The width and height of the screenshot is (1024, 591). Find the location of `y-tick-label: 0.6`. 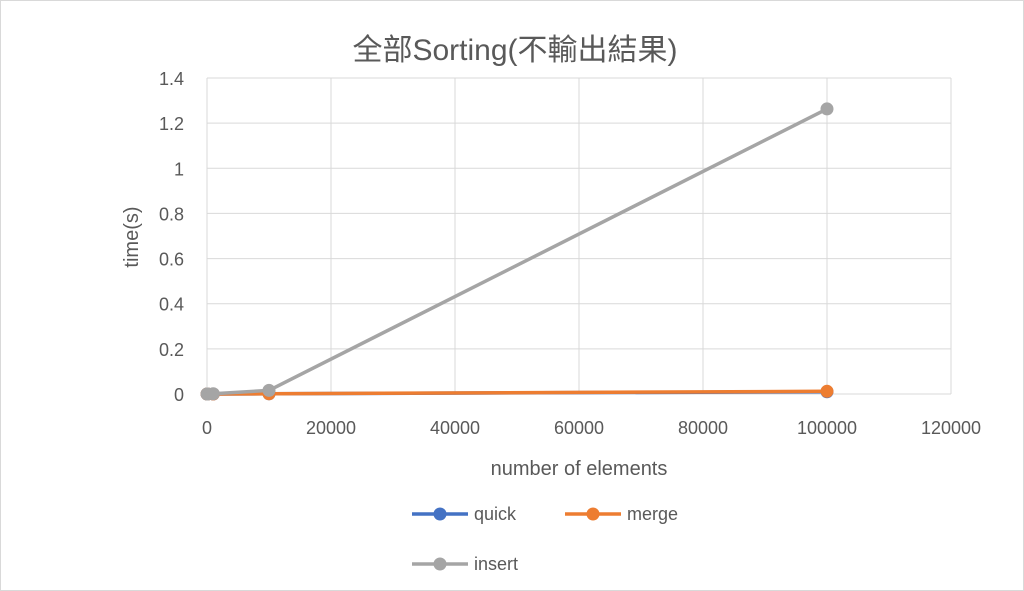

y-tick-label: 0.6 is located at coordinates (171, 260).